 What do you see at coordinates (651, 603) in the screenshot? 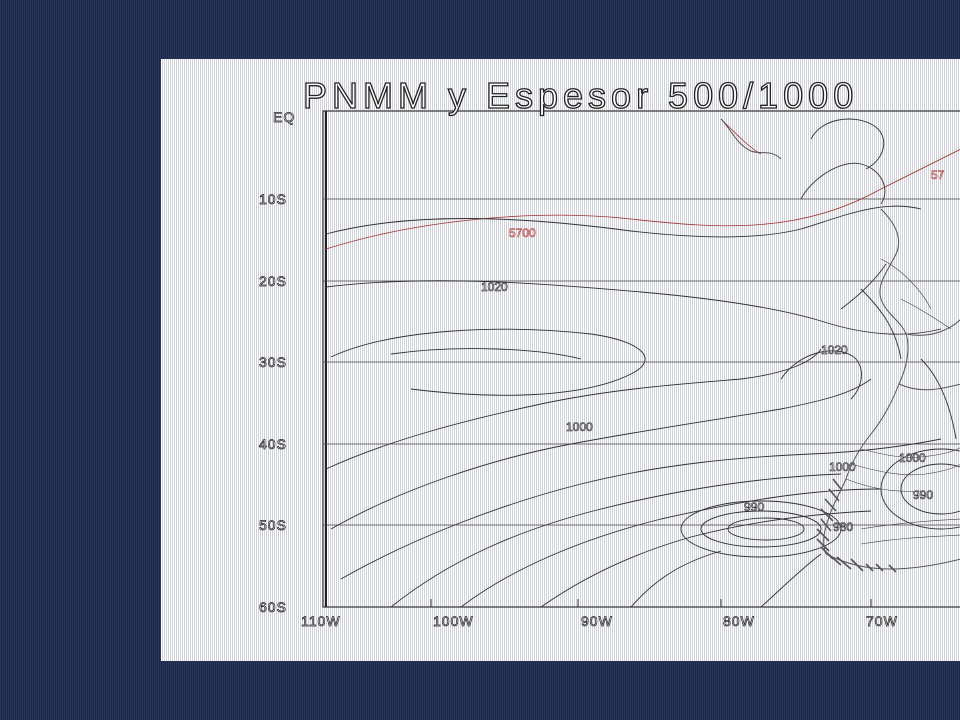
I see `lon-ticks` at bounding box center [651, 603].